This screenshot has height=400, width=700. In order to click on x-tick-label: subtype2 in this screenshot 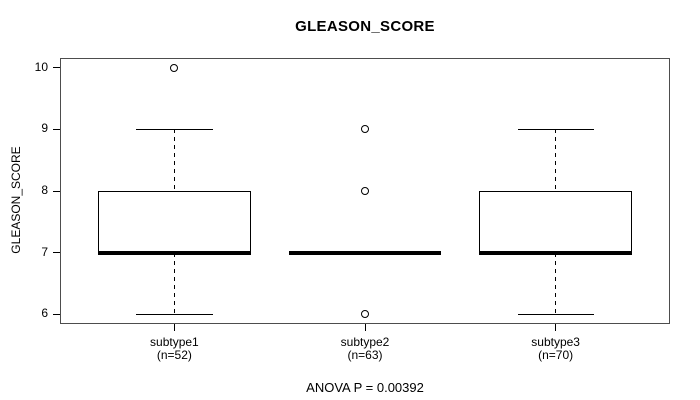, I will do `click(365, 342)`.